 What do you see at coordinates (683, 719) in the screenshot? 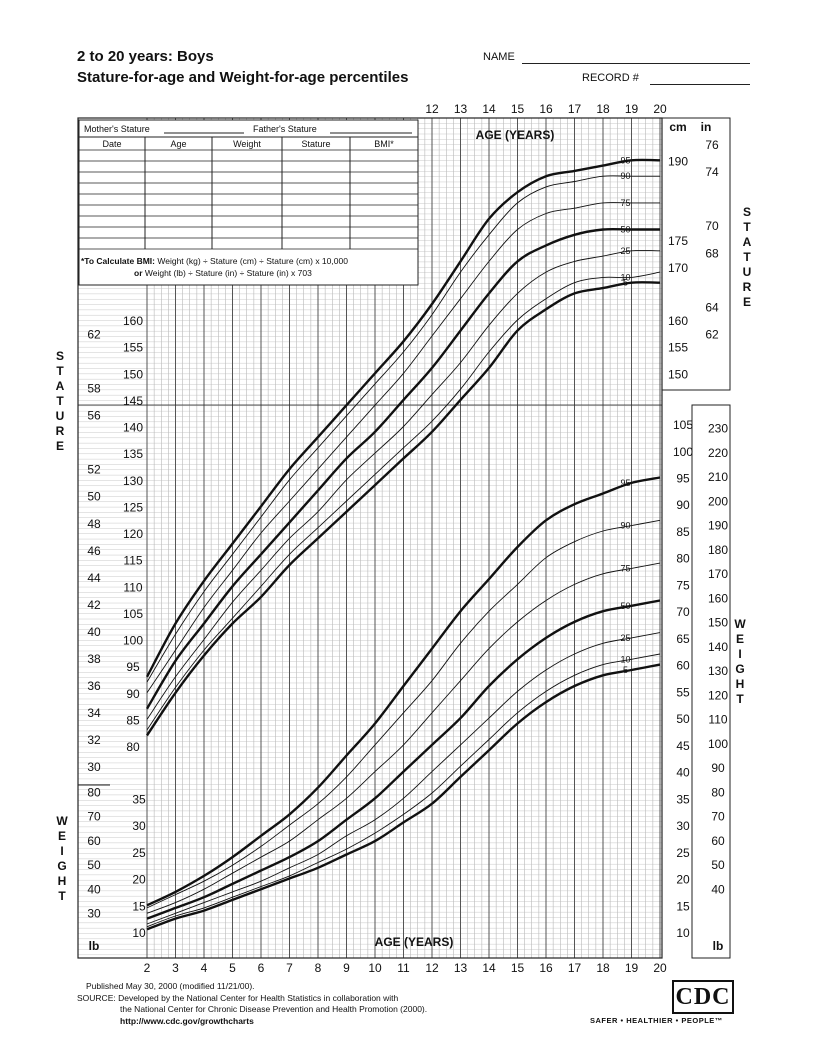
I see `y-tick-kg-right: 50` at bounding box center [683, 719].